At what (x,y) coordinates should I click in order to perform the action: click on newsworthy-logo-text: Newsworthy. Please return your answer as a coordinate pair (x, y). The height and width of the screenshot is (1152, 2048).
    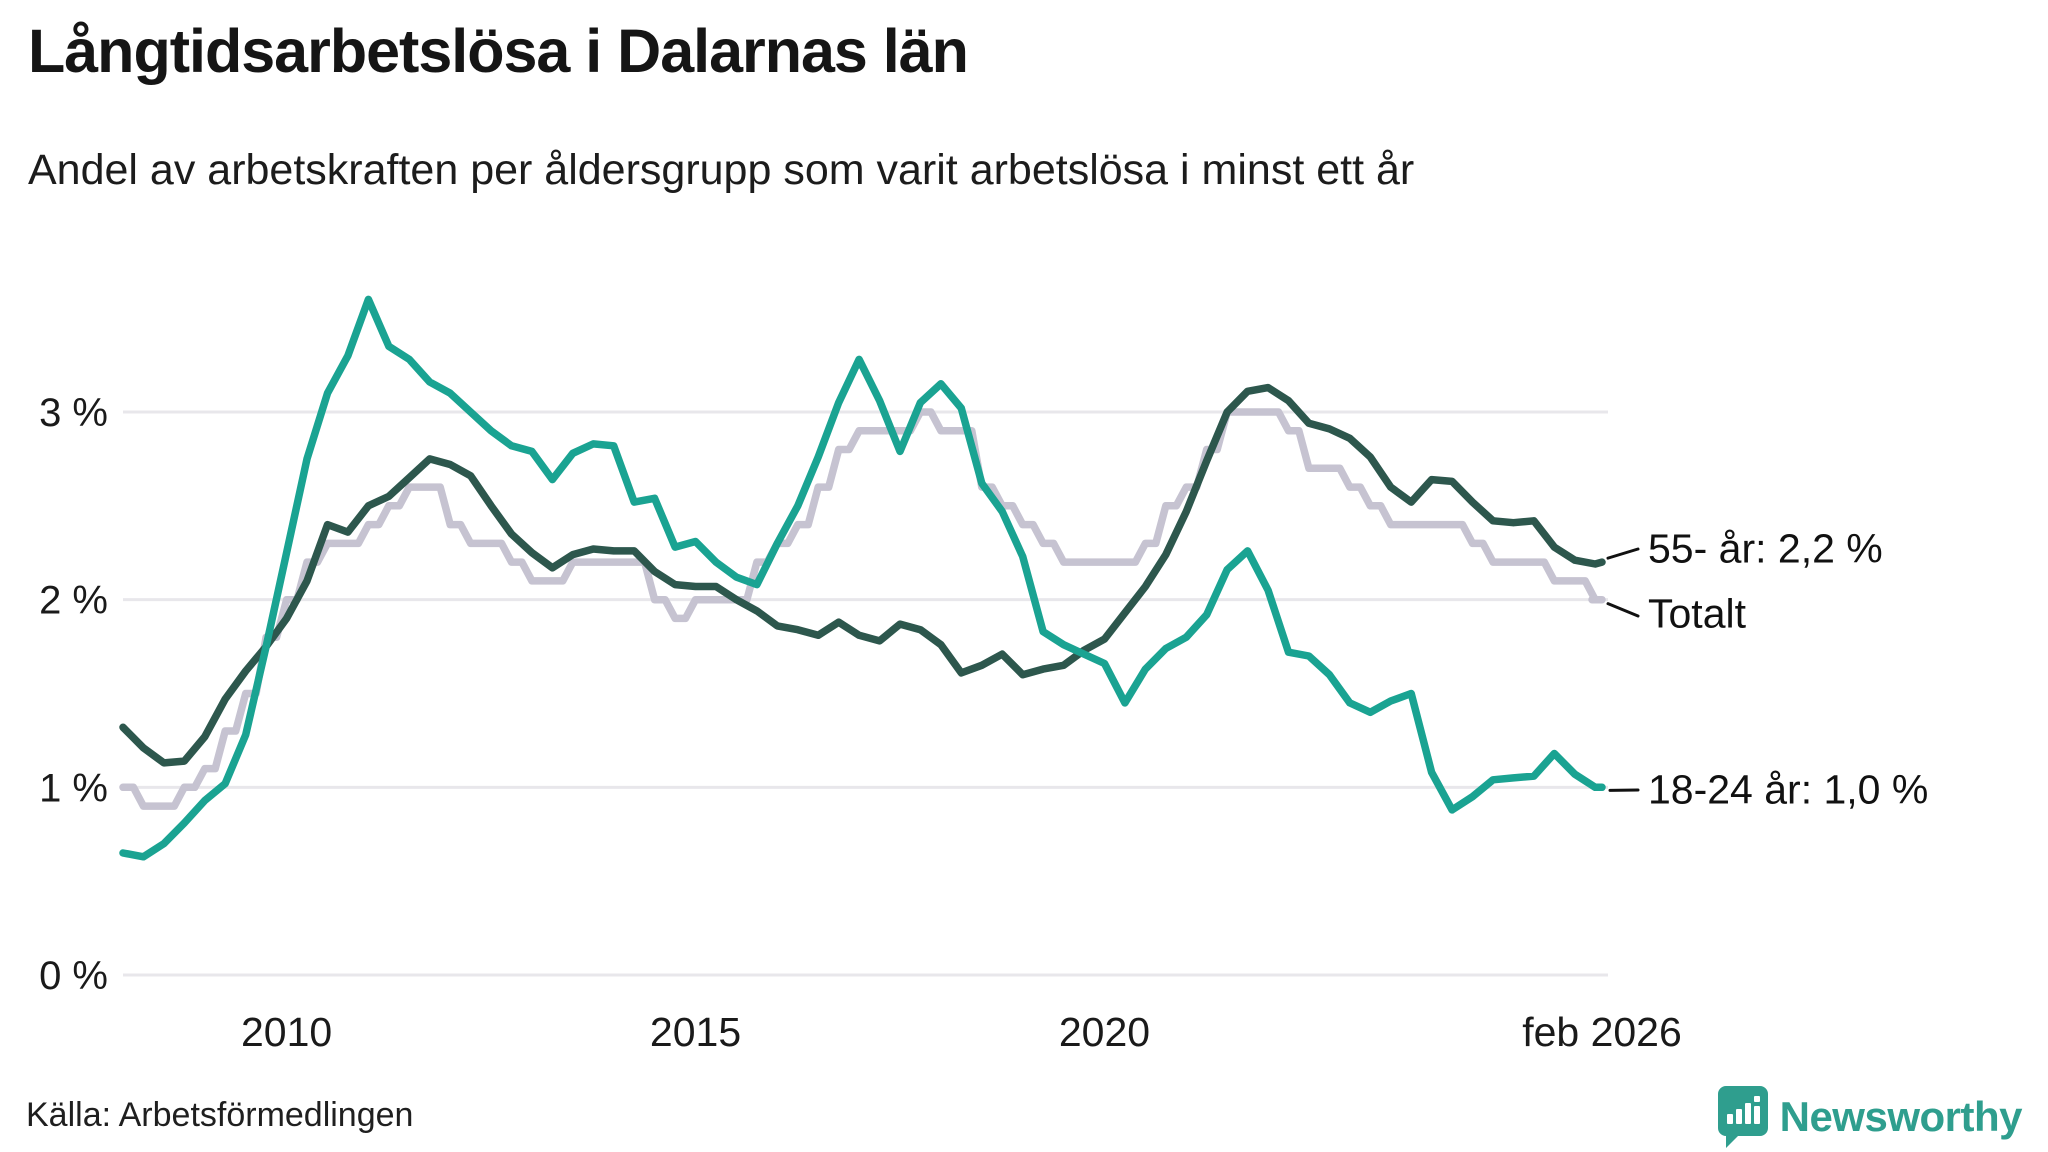
    Looking at the image, I should click on (1901, 1116).